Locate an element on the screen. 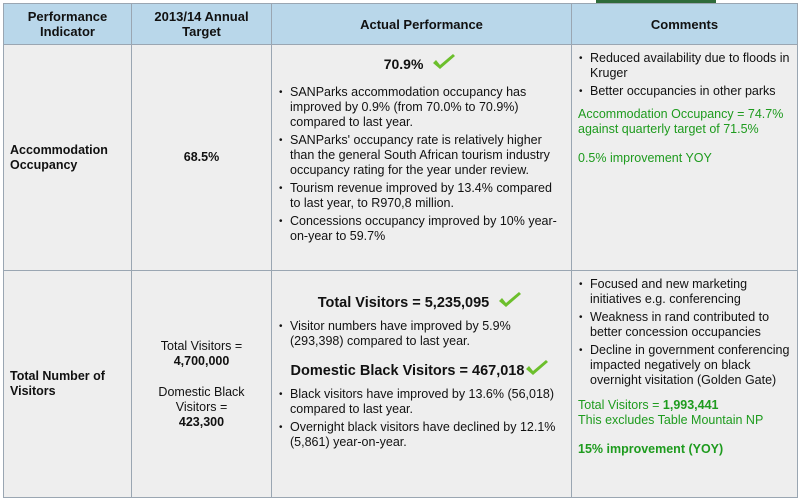  target-domestic-black-value: 423,300 is located at coordinates (201, 421).